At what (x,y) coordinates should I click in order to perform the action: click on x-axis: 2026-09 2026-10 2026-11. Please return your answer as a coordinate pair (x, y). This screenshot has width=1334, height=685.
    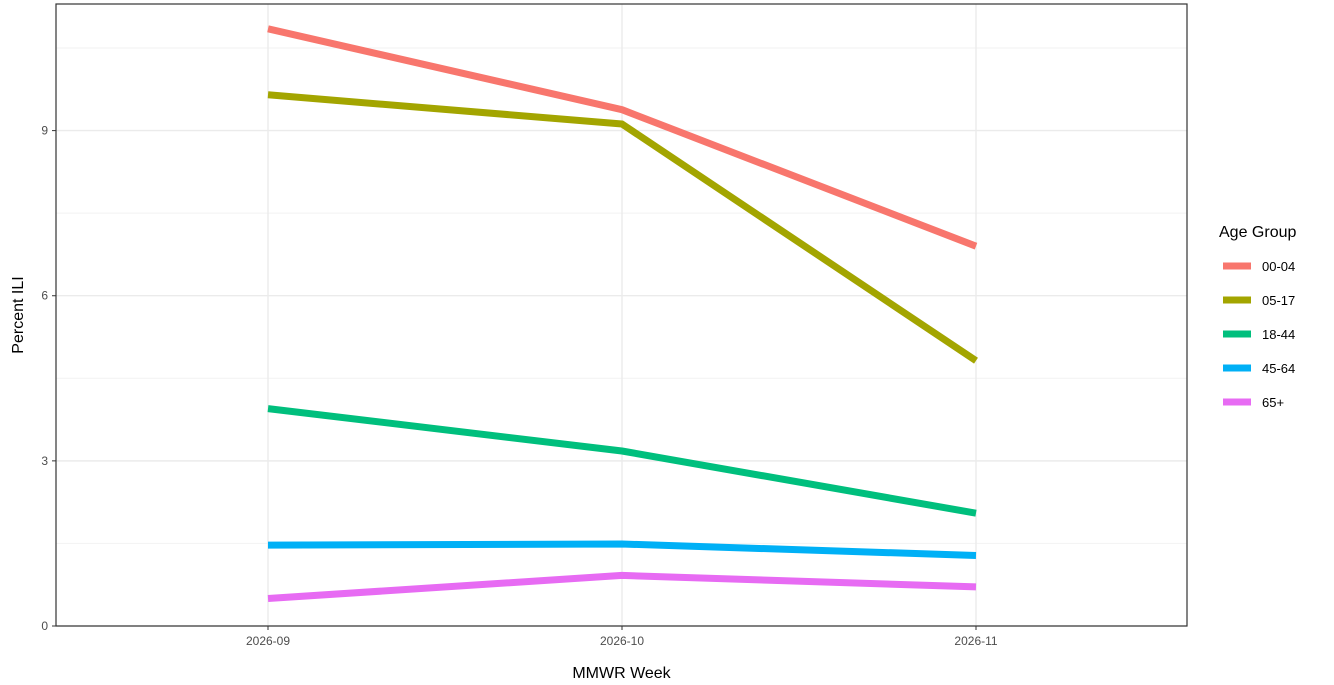
    Looking at the image, I should click on (622, 637).